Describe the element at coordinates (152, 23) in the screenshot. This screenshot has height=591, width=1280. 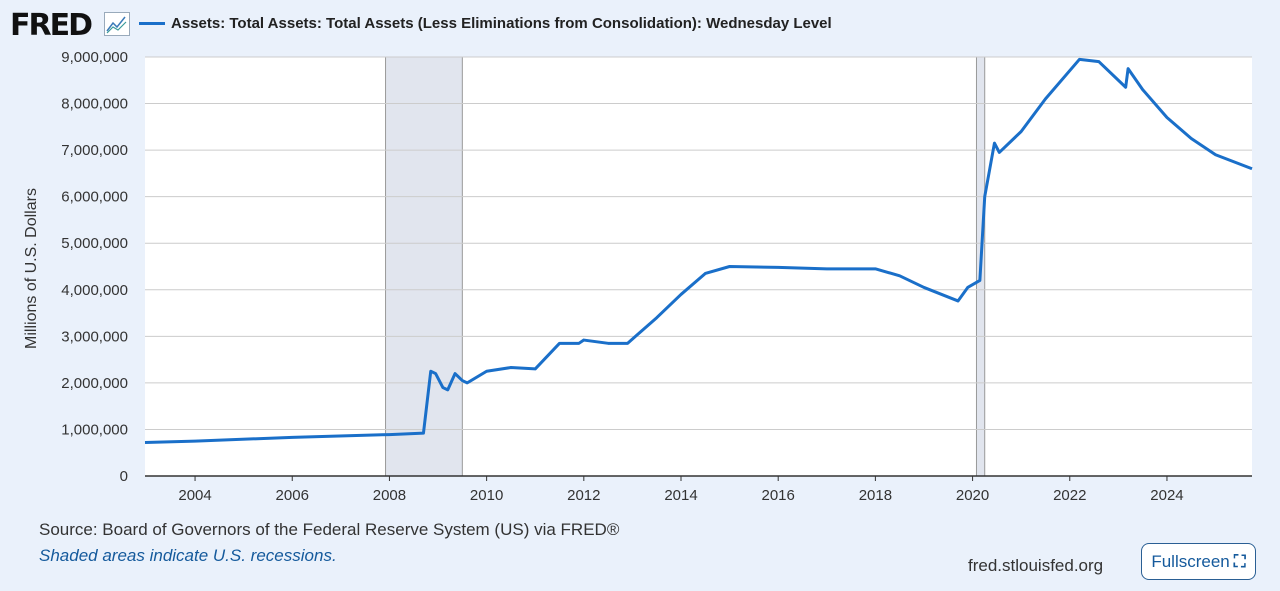
I see `legend-swatch` at that location.